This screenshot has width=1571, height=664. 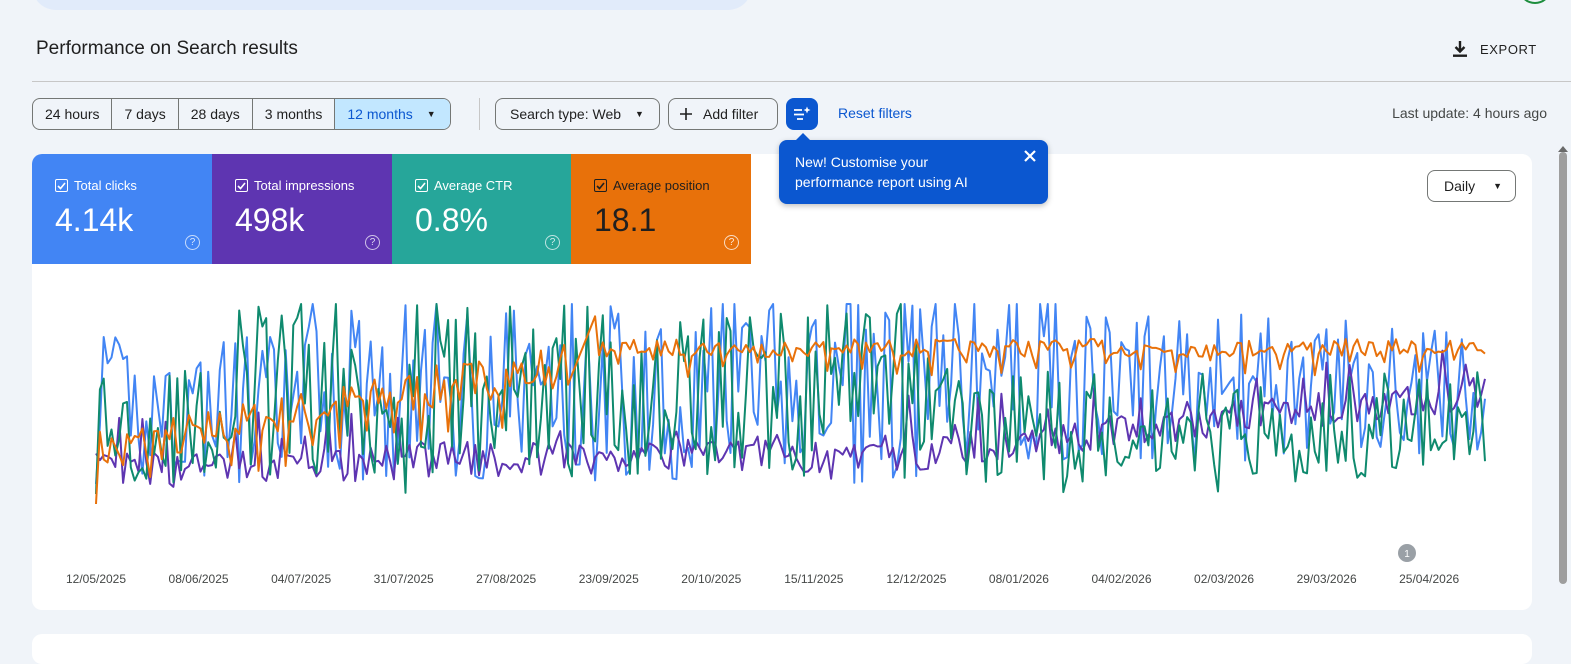 I want to click on metric-label: Average position, so click(x=661, y=185).